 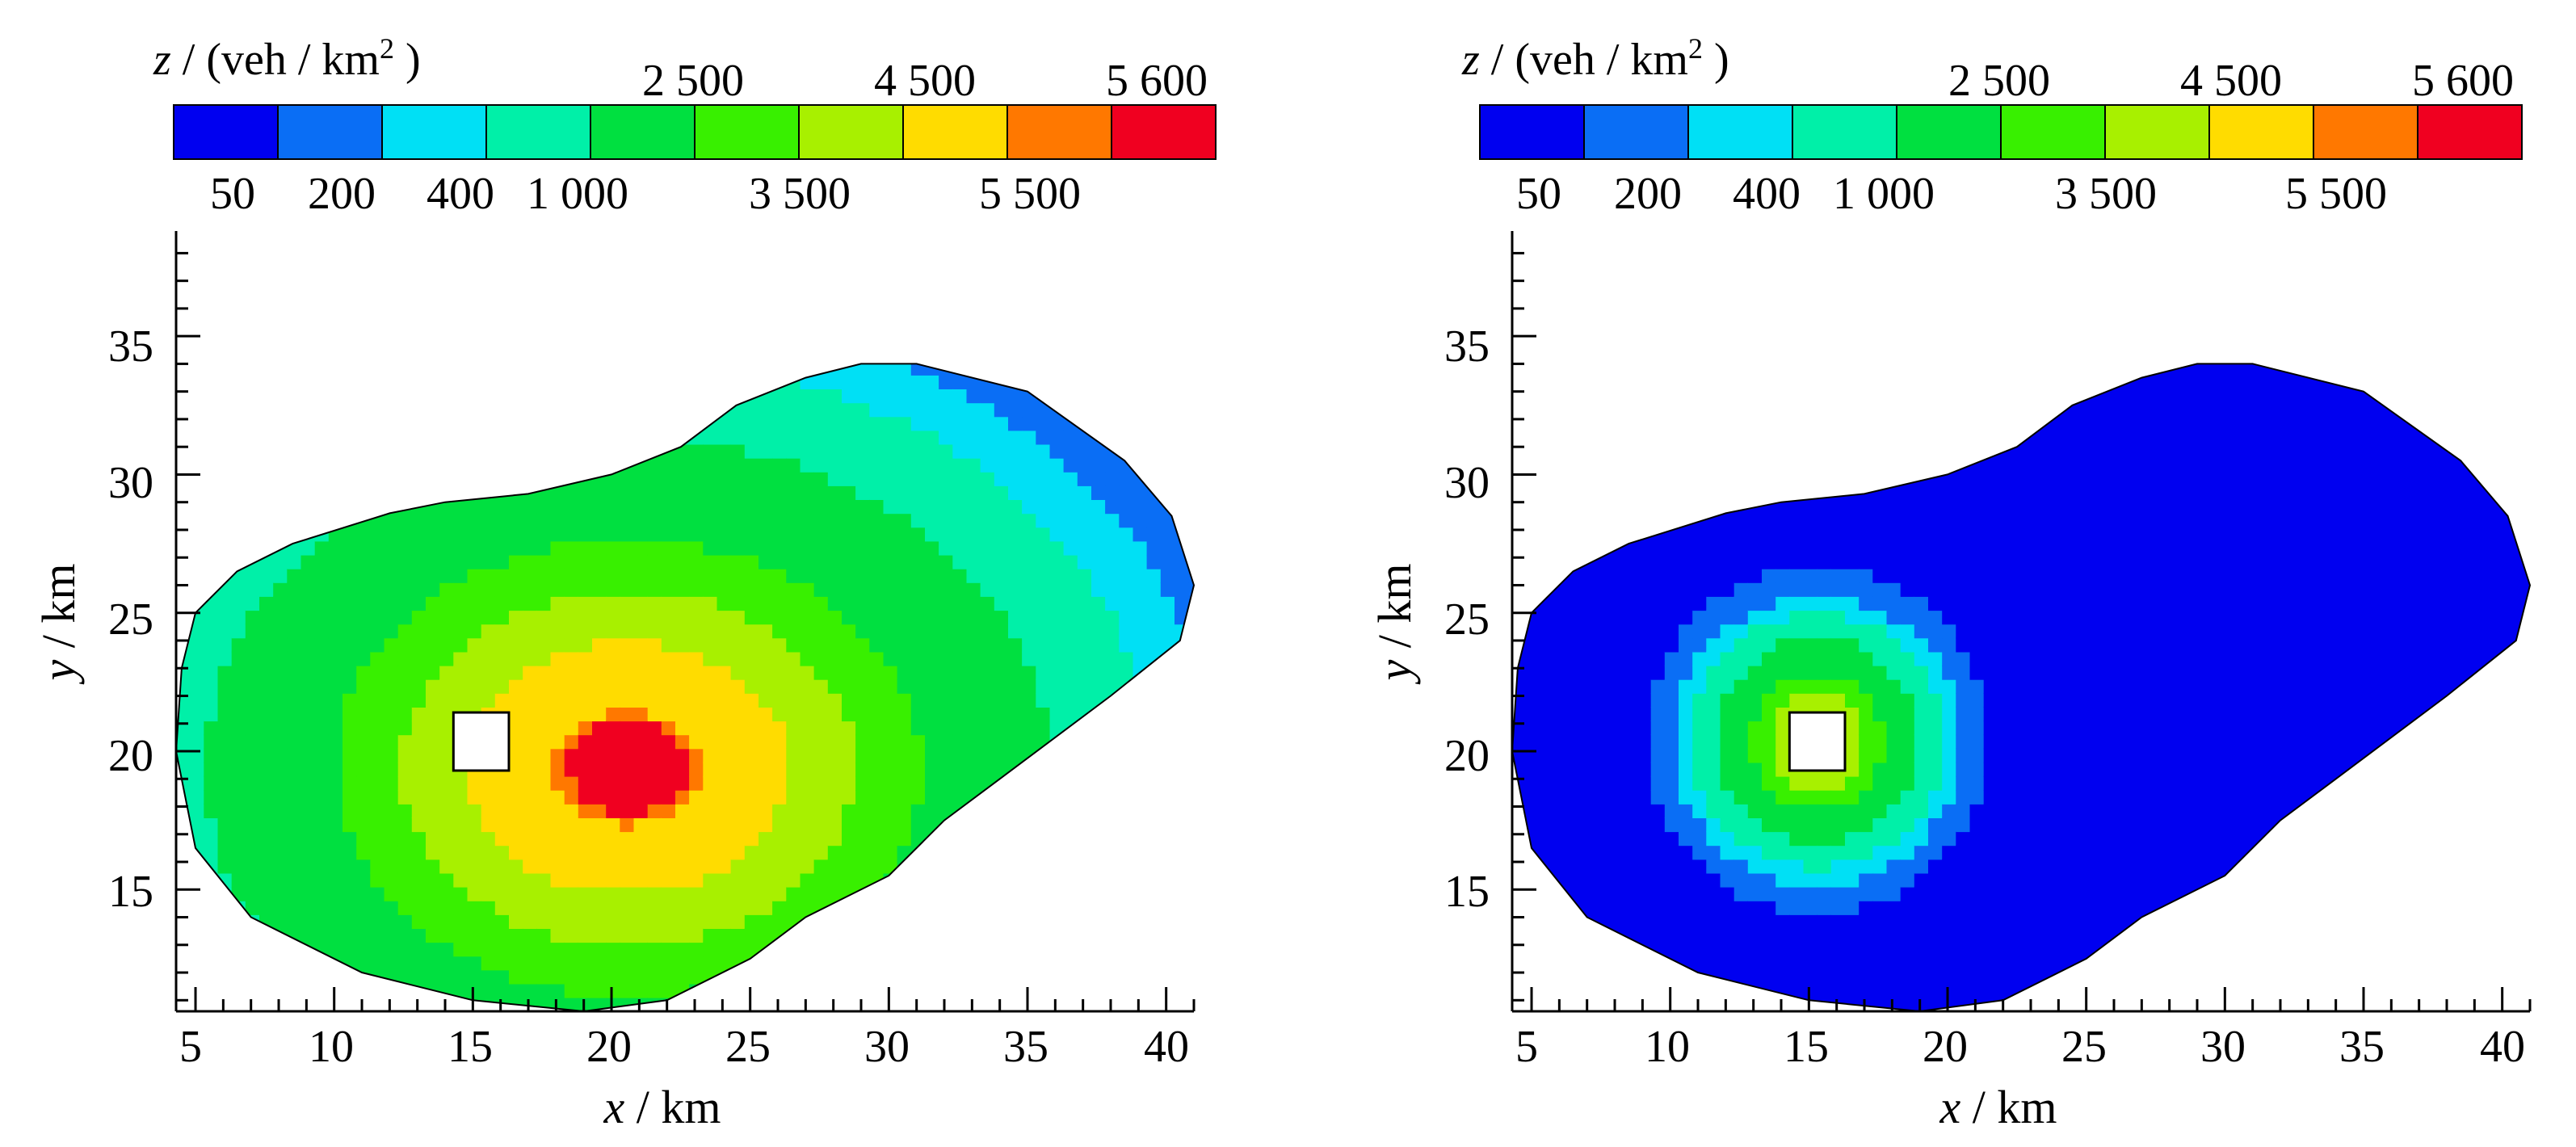 I want to click on left-cb-upper-label: 4 500, so click(x=925, y=81).